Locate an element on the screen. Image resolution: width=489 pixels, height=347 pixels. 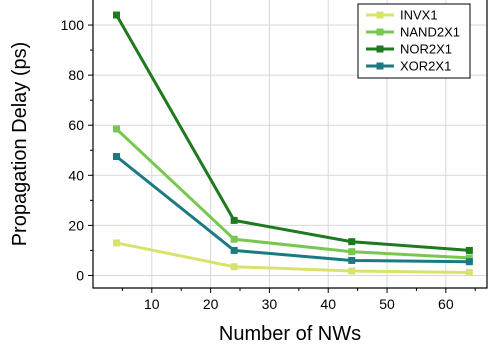
legend: INVX1 NAND2X1 NOR2X1 XOR2X1 is located at coordinates (414, 41).